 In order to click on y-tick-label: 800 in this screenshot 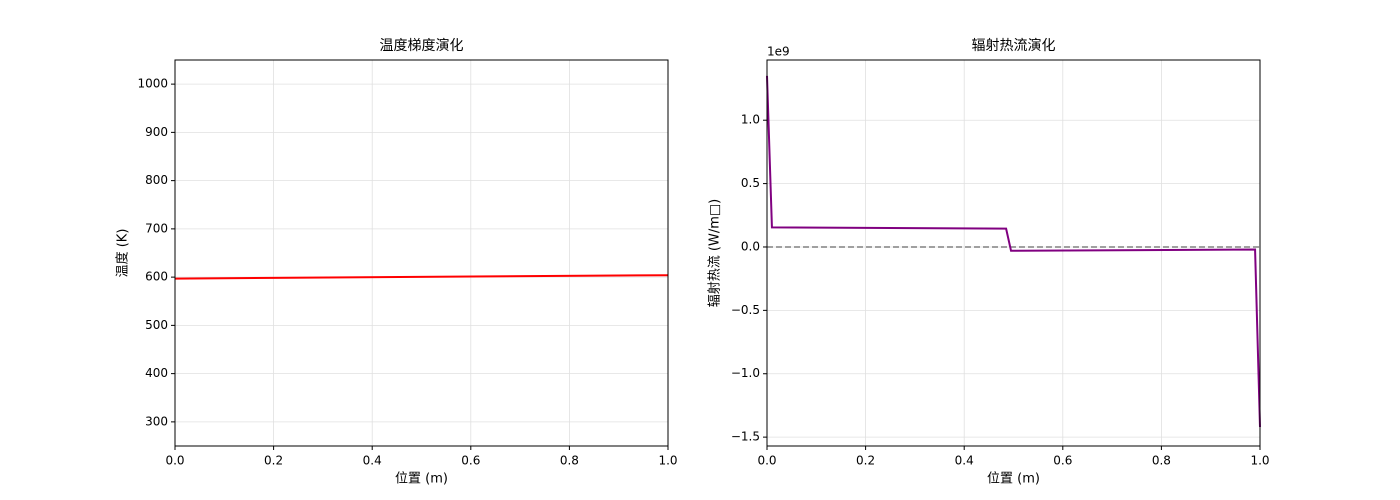, I will do `click(156, 180)`.